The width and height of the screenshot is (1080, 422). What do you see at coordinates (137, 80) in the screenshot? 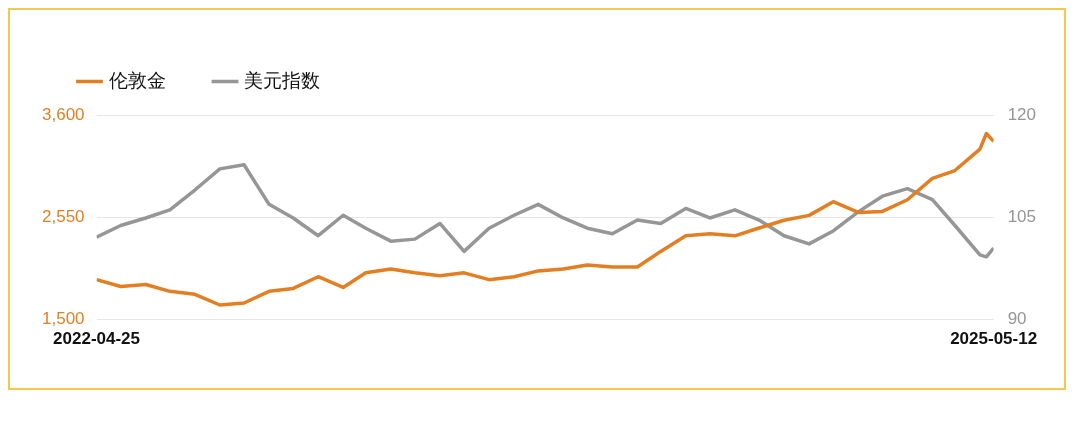
I see `legend-label: 伦敦金` at bounding box center [137, 80].